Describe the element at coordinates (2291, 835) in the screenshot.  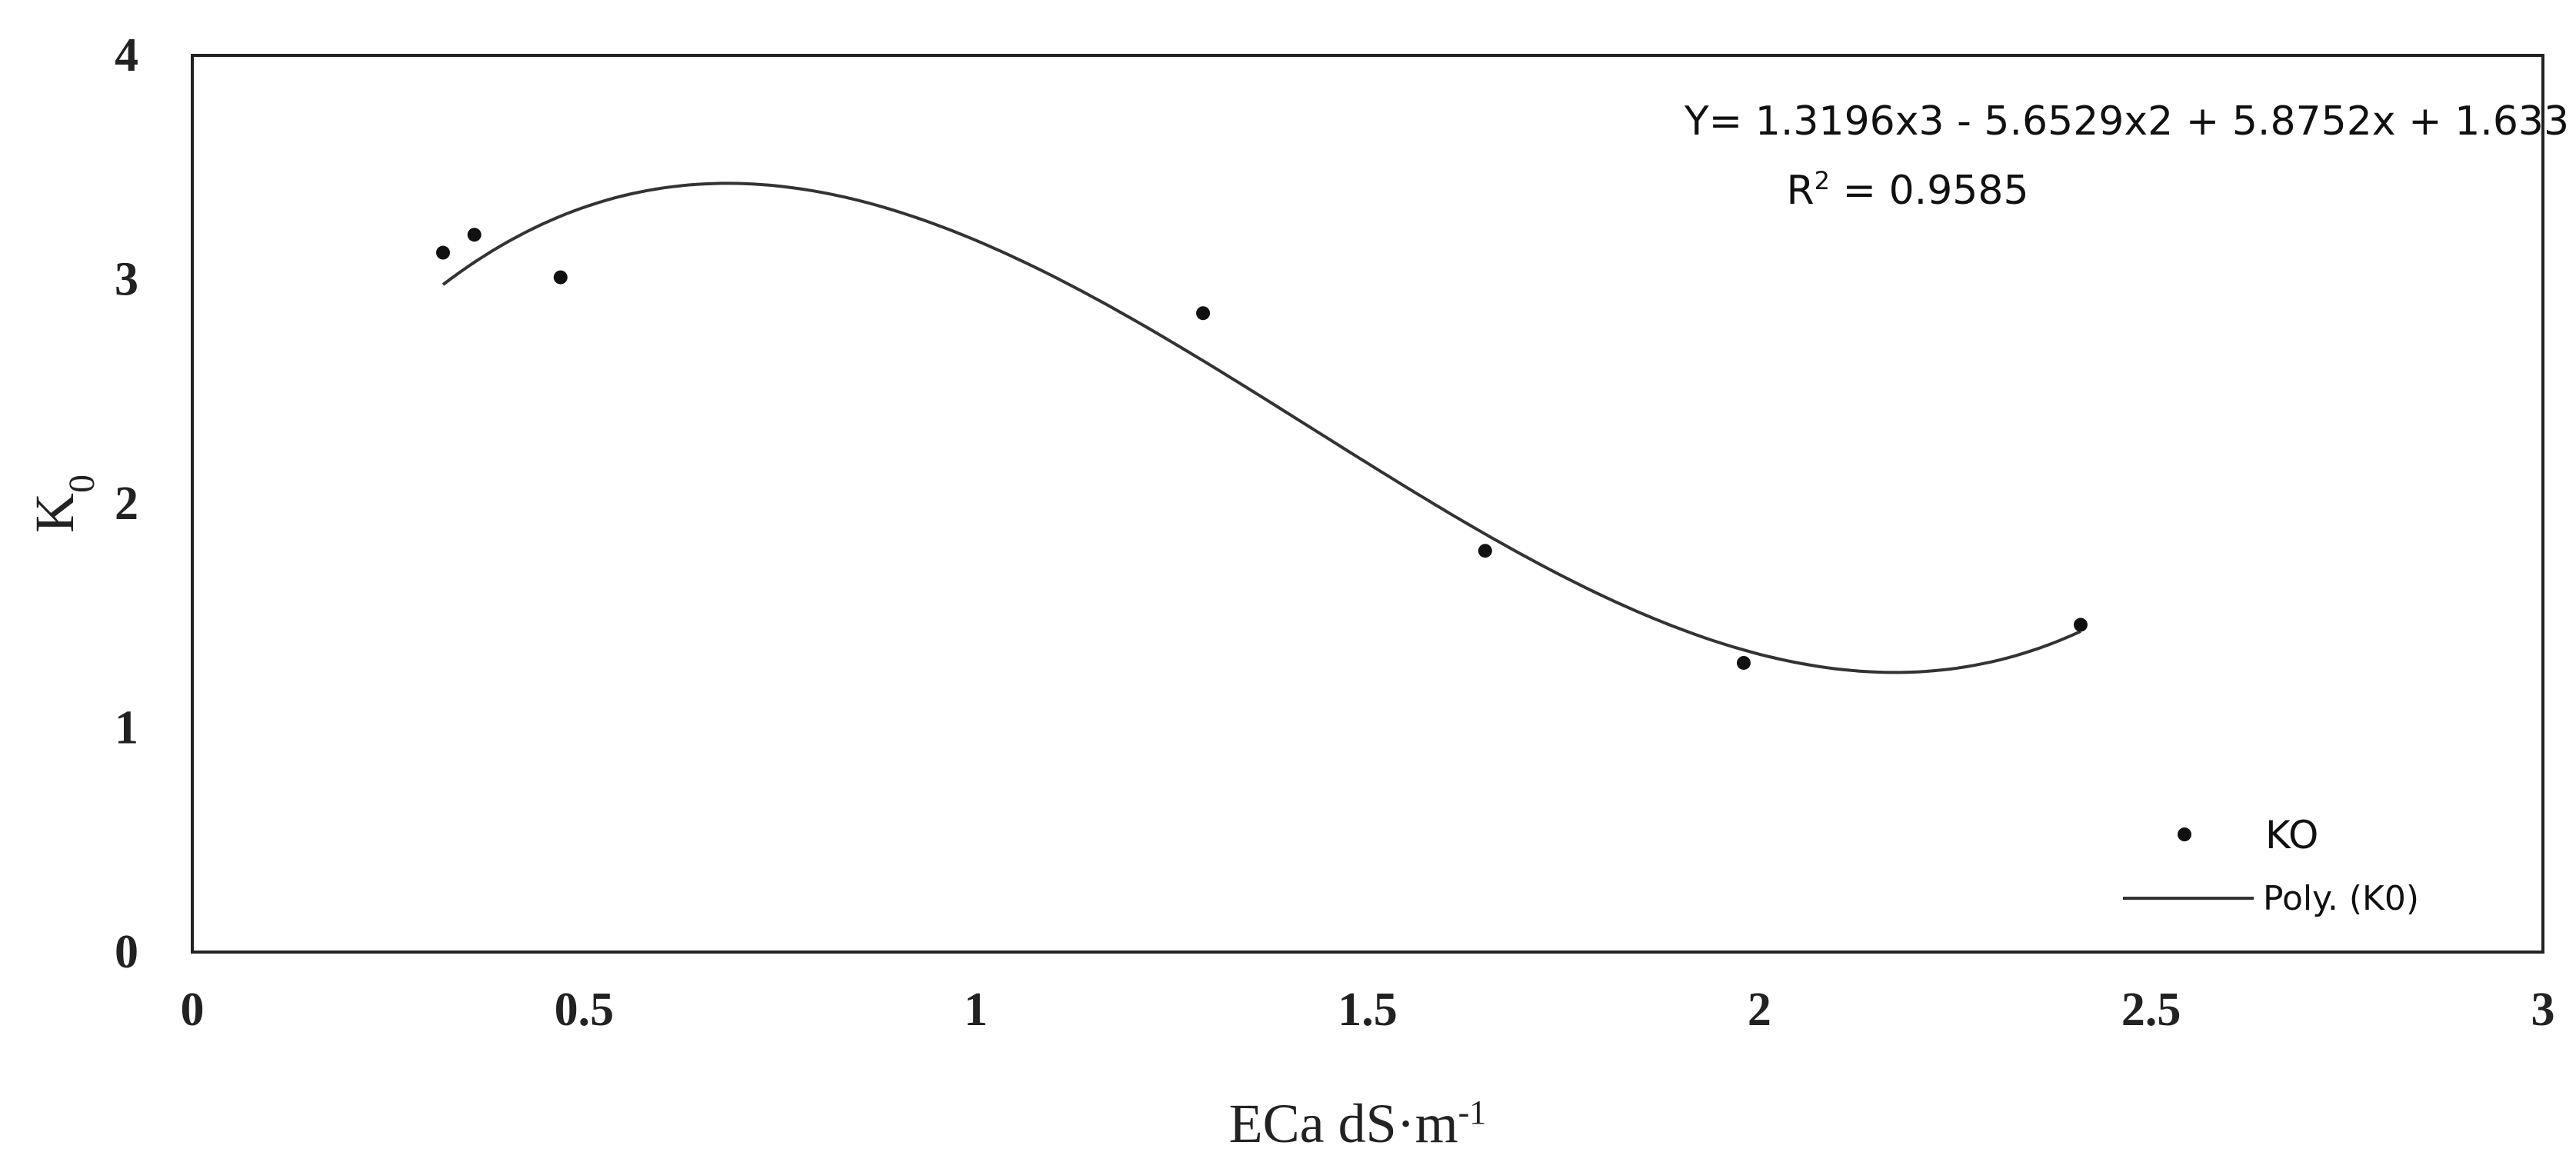
I see `legend-label-points: KO` at that location.